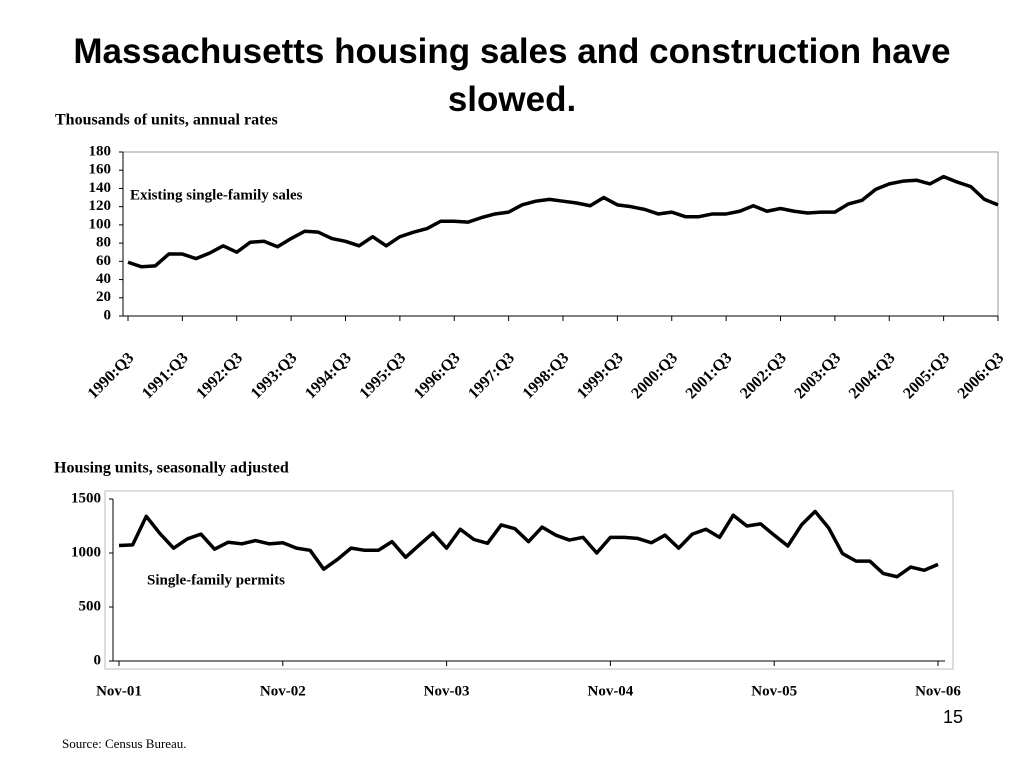 Image resolution: width=1024 pixels, height=768 pixels. I want to click on series-label: Single-family permits, so click(216, 580).